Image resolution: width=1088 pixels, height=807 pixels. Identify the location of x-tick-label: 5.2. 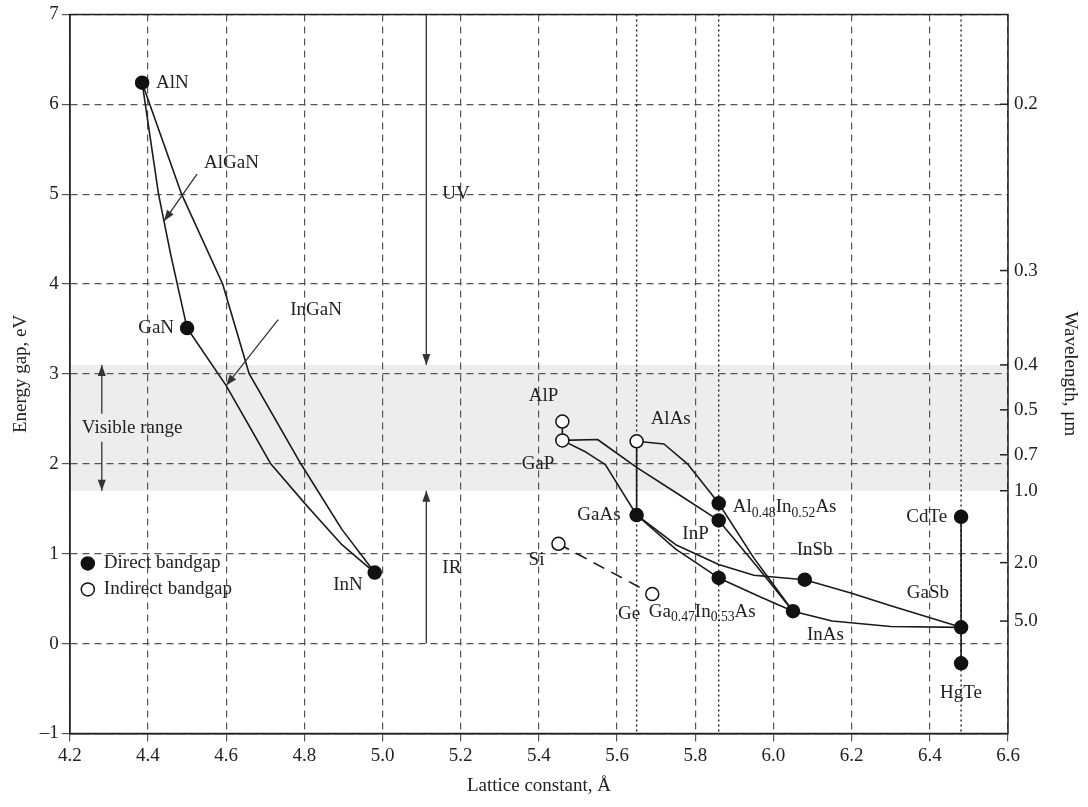
(460, 754).